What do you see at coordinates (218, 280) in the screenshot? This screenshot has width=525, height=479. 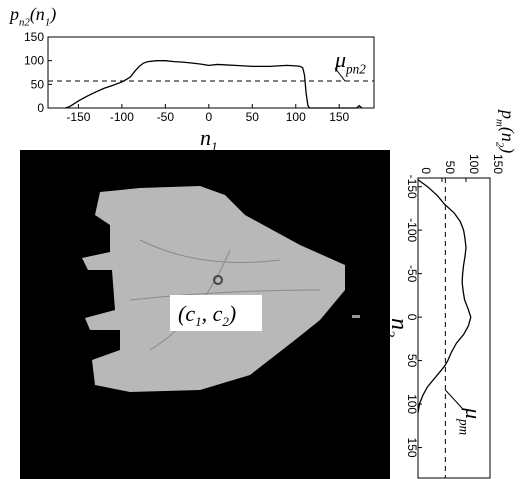 I see `centroid` at bounding box center [218, 280].